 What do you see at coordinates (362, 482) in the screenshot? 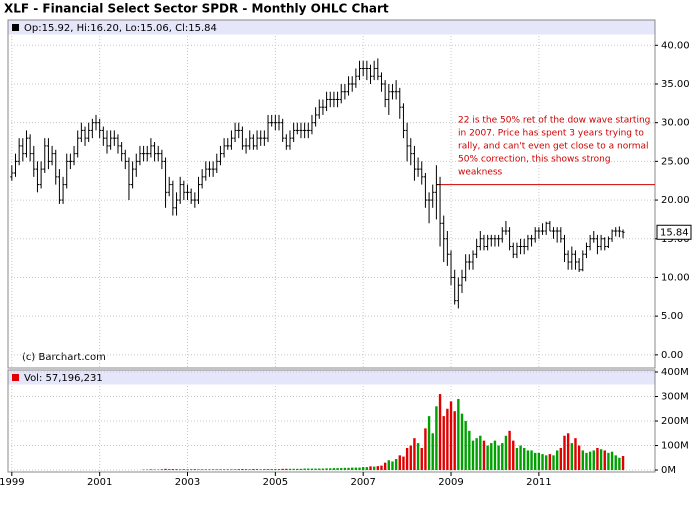
I see `x-tick-label: 2007` at bounding box center [362, 482].